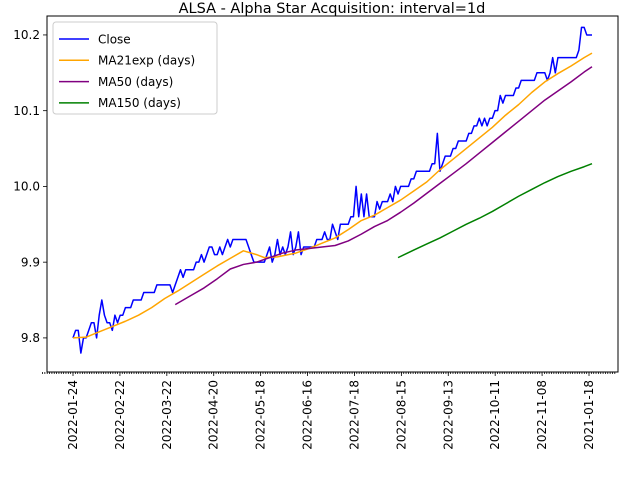  What do you see at coordinates (30, 262) in the screenshot?
I see `y-tick-label: 9.9` at bounding box center [30, 262].